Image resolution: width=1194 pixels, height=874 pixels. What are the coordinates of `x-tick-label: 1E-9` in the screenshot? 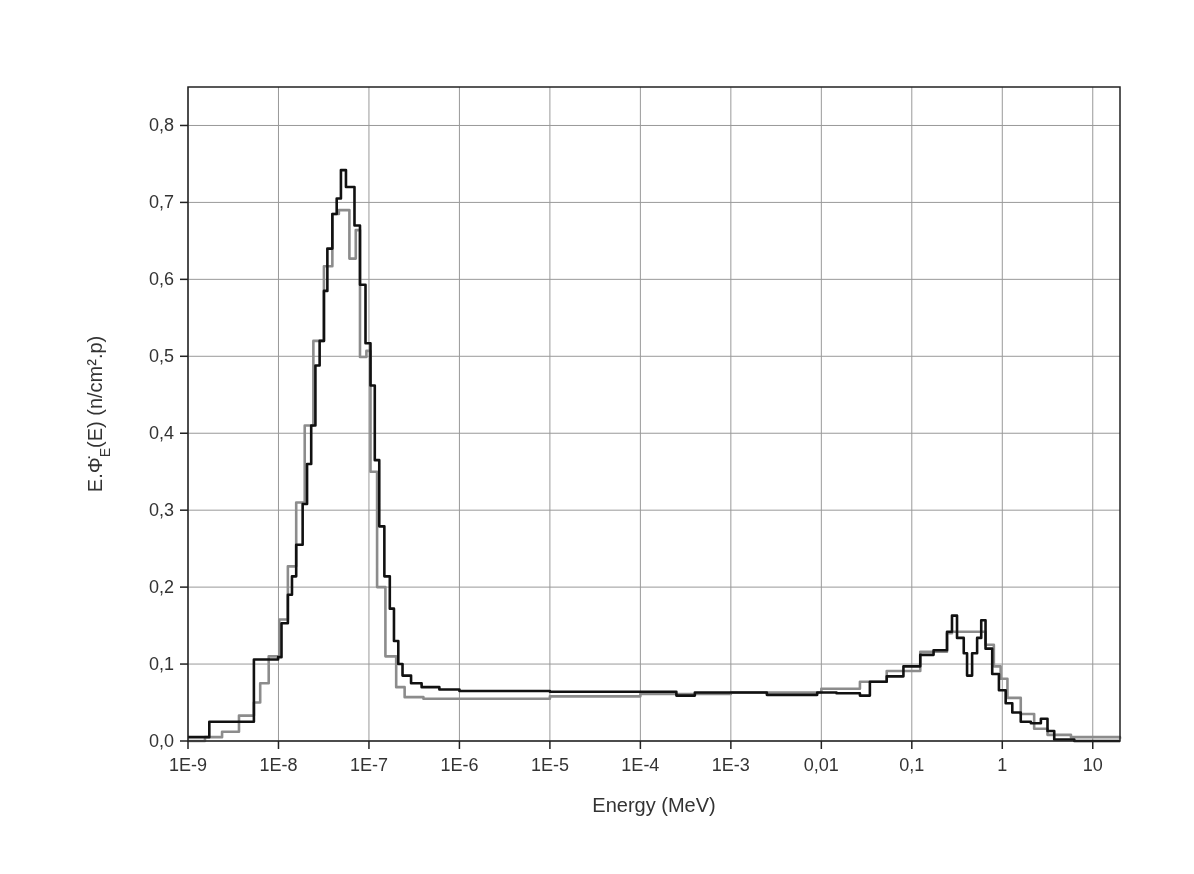 It's located at (188, 765).